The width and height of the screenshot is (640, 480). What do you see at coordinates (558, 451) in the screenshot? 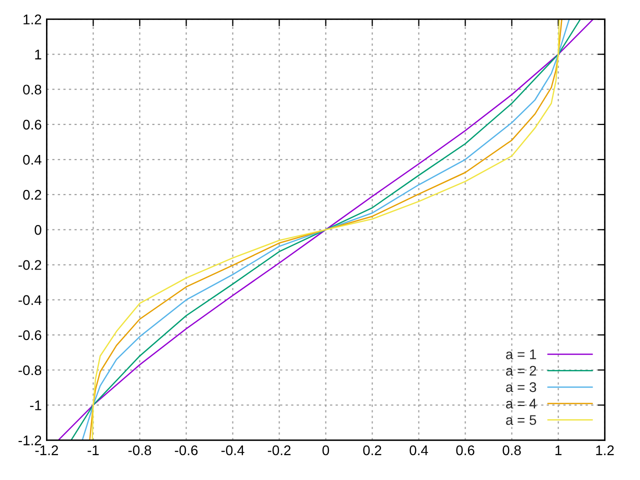
I see `x-tick-label: 1` at bounding box center [558, 451].